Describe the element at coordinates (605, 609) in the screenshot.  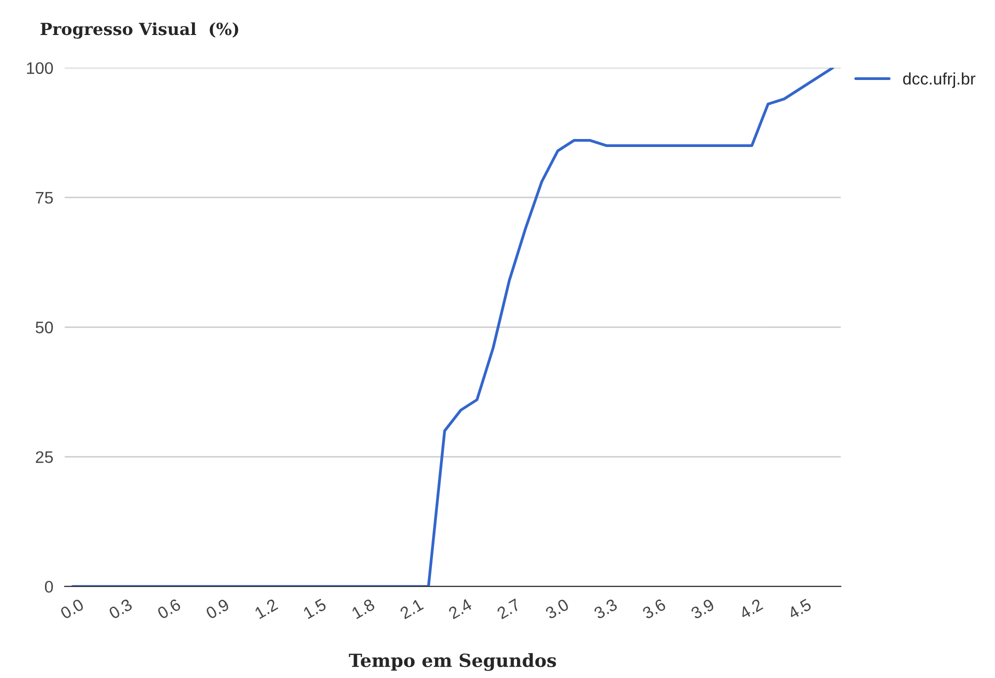
I see `x-tick-label: 3.3` at that location.